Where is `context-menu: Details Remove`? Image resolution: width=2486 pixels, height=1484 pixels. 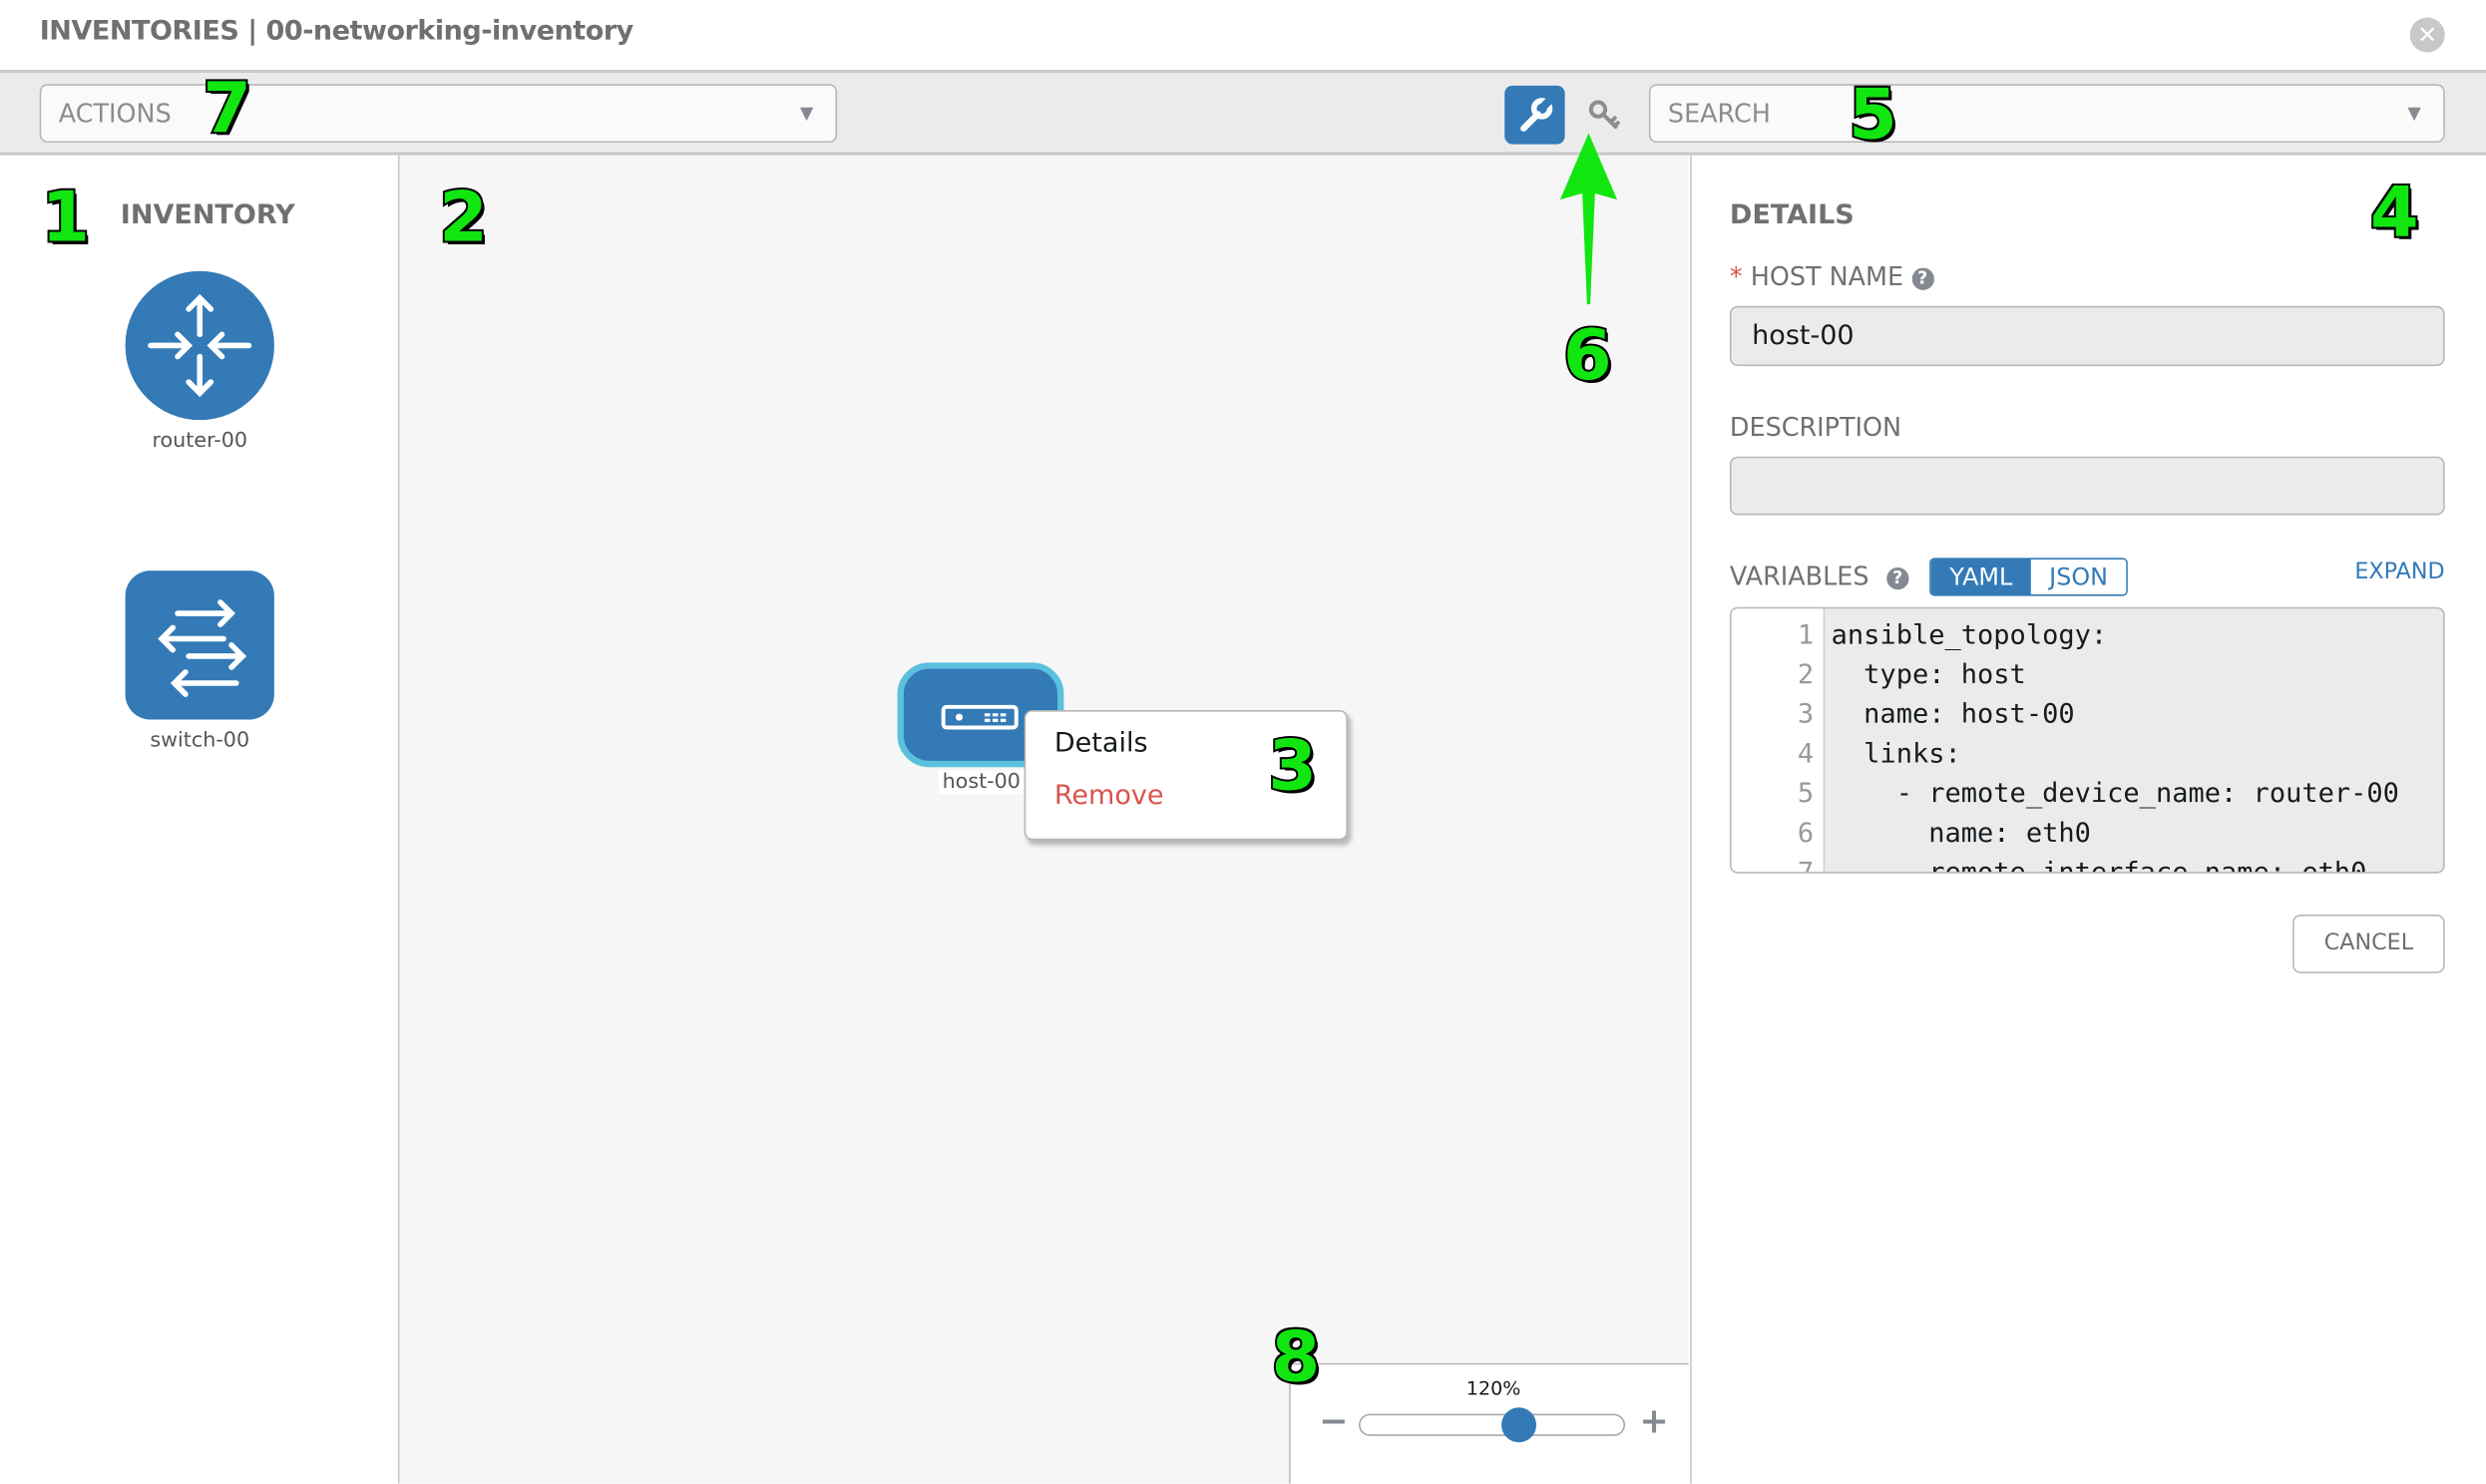 context-menu: Details Remove is located at coordinates (1186, 775).